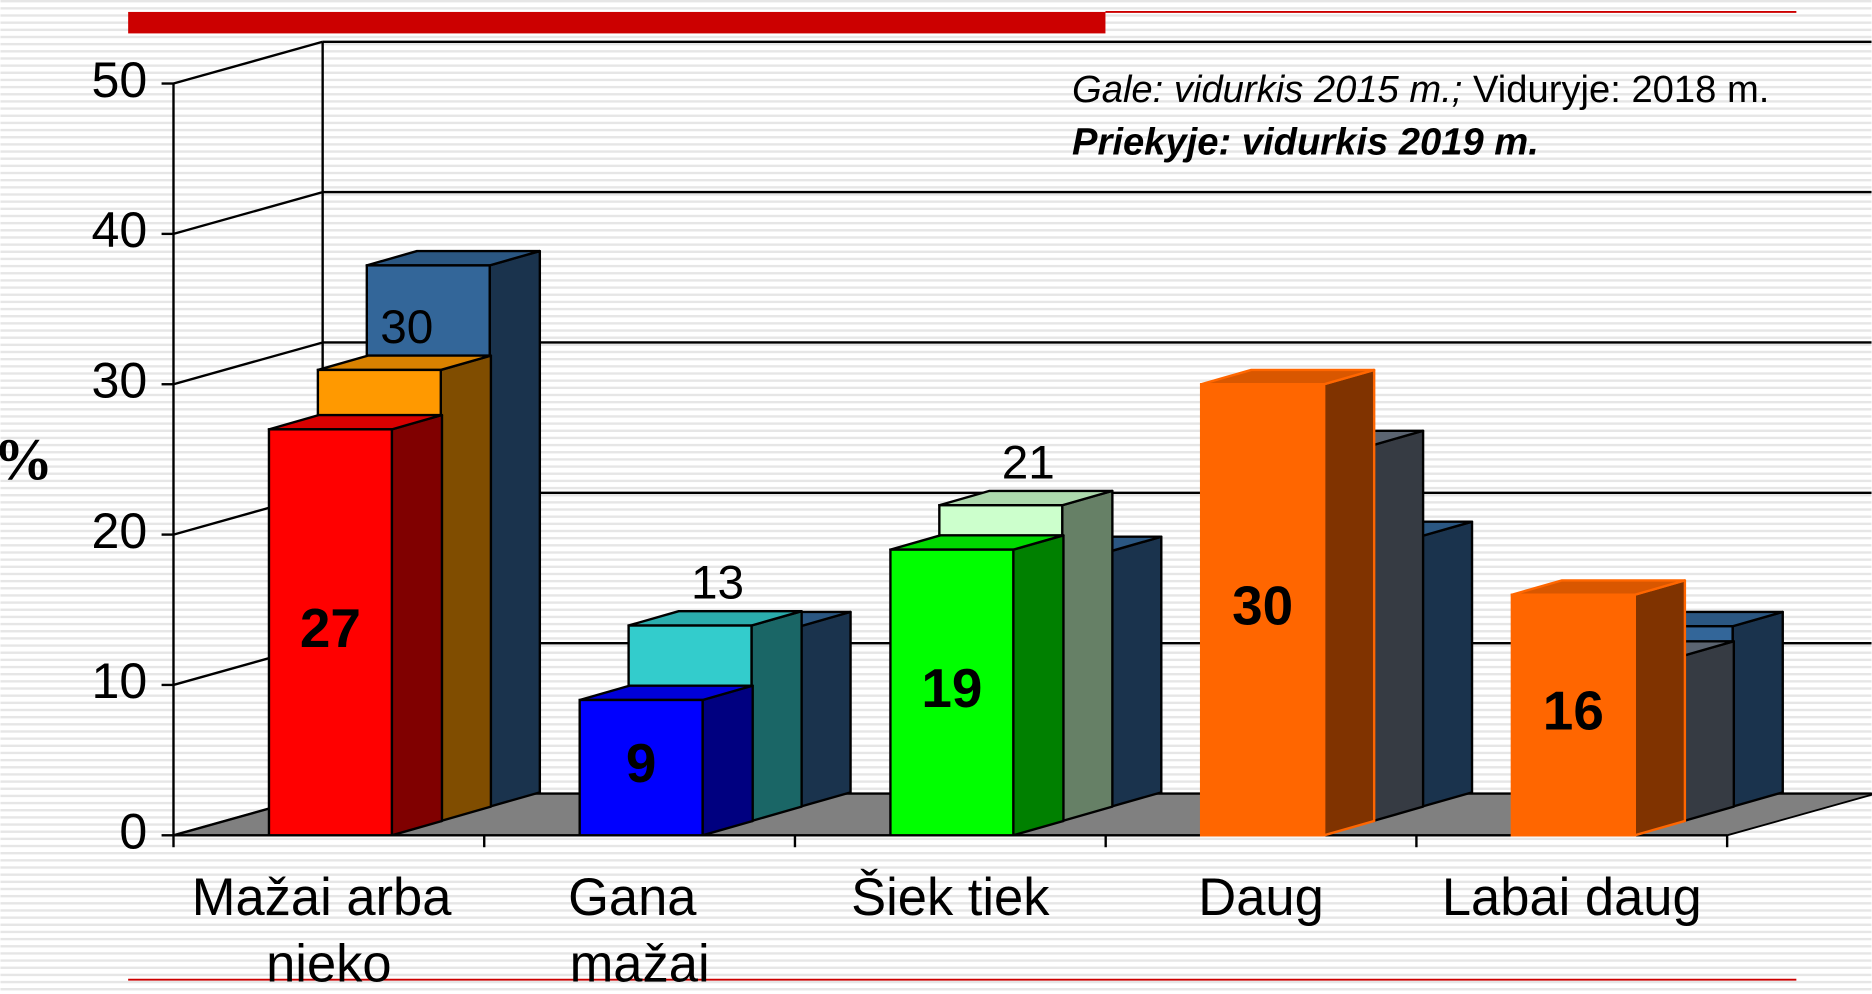 This screenshot has height=994, width=1872. I want to click on bar-value-label: 19, so click(951, 688).